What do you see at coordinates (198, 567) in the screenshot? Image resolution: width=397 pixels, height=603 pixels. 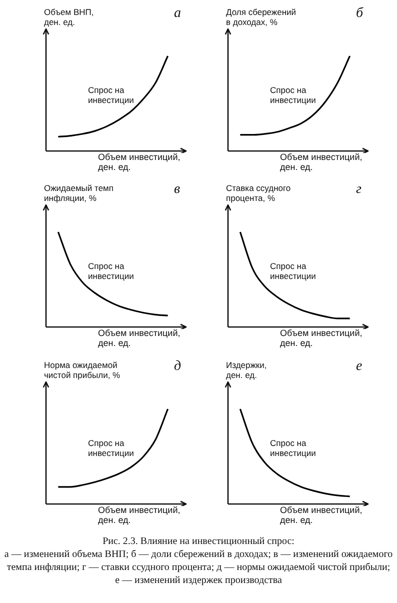 I see `text: а — изменений объема ВНП; б — доли сбережений в доходах; в — изменений ожидаемого темпа инфляции; г — ставки ссудного процента; д — нормы ожидаемой чистой прибыли; е — изменений издержек производства` at bounding box center [198, 567].